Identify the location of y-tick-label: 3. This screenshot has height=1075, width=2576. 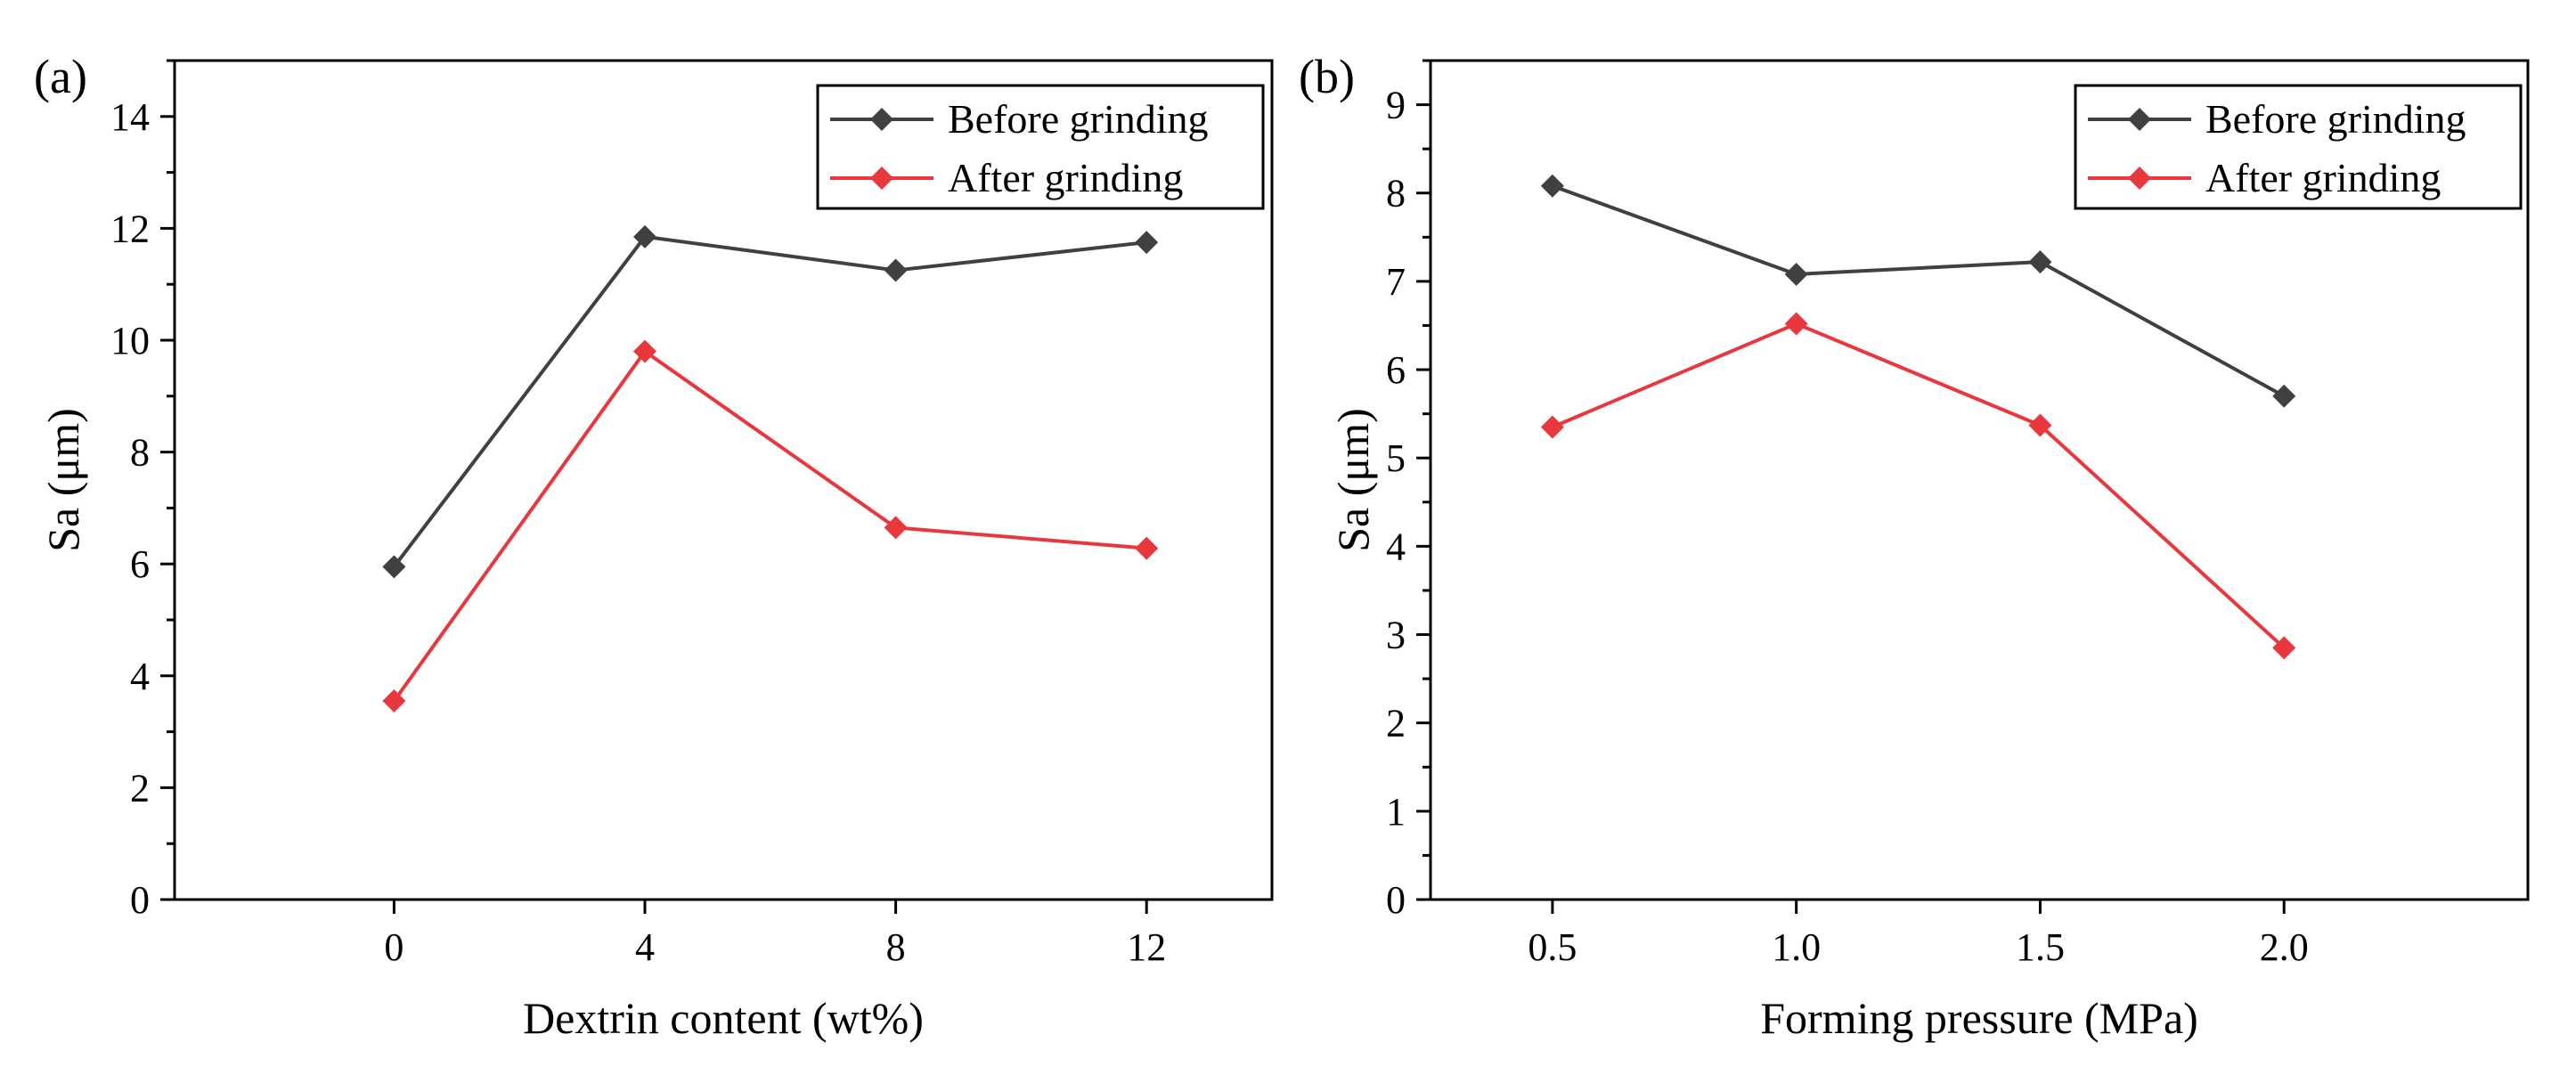
(1396, 635).